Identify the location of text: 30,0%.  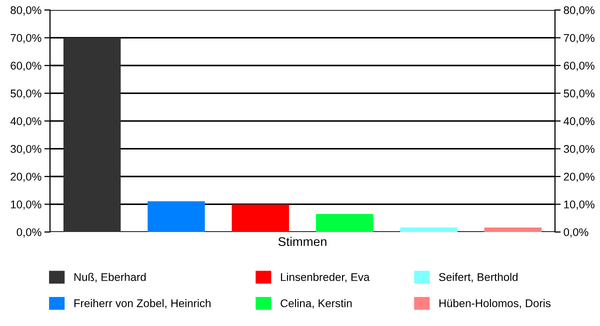
(579, 149).